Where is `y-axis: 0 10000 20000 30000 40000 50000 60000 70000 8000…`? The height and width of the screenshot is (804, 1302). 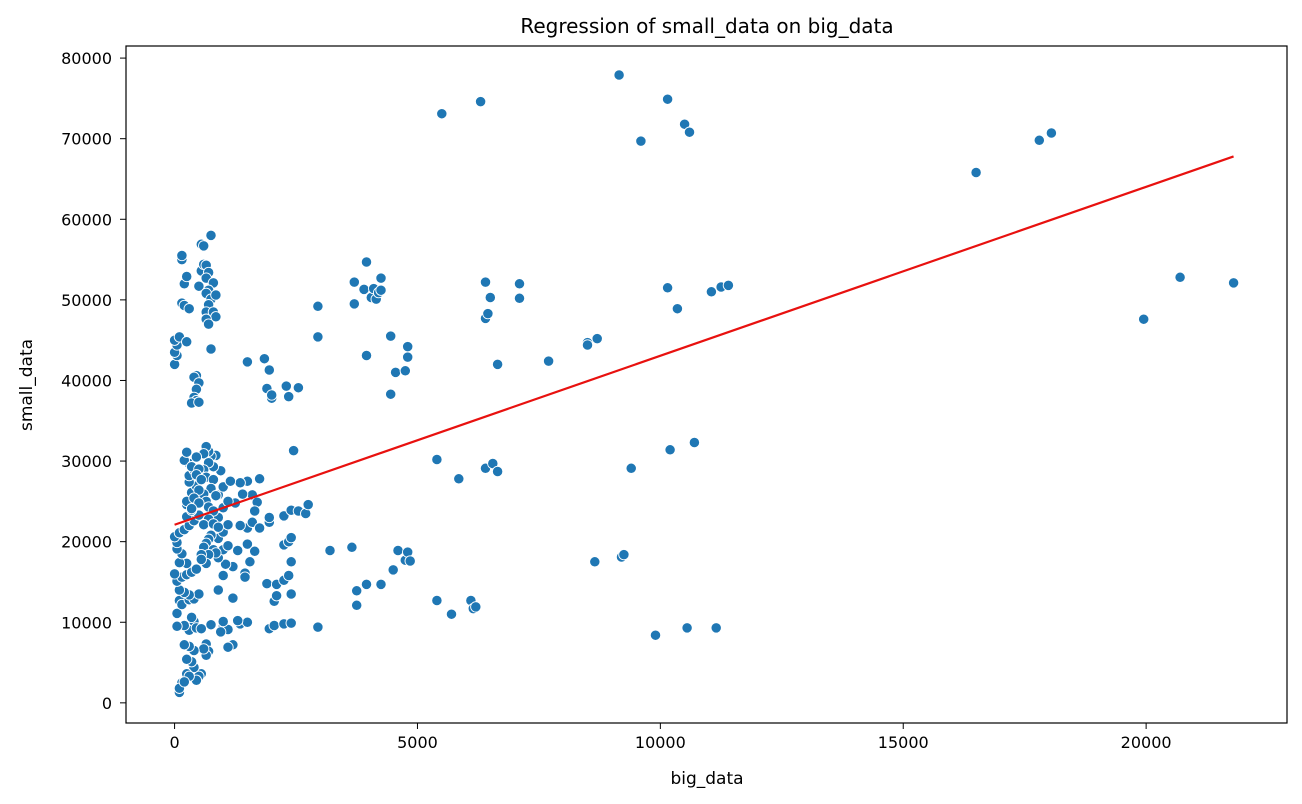
y-axis: 0 10000 20000 30000 40000 50000 60000 70000 8000… is located at coordinates (93, 381).